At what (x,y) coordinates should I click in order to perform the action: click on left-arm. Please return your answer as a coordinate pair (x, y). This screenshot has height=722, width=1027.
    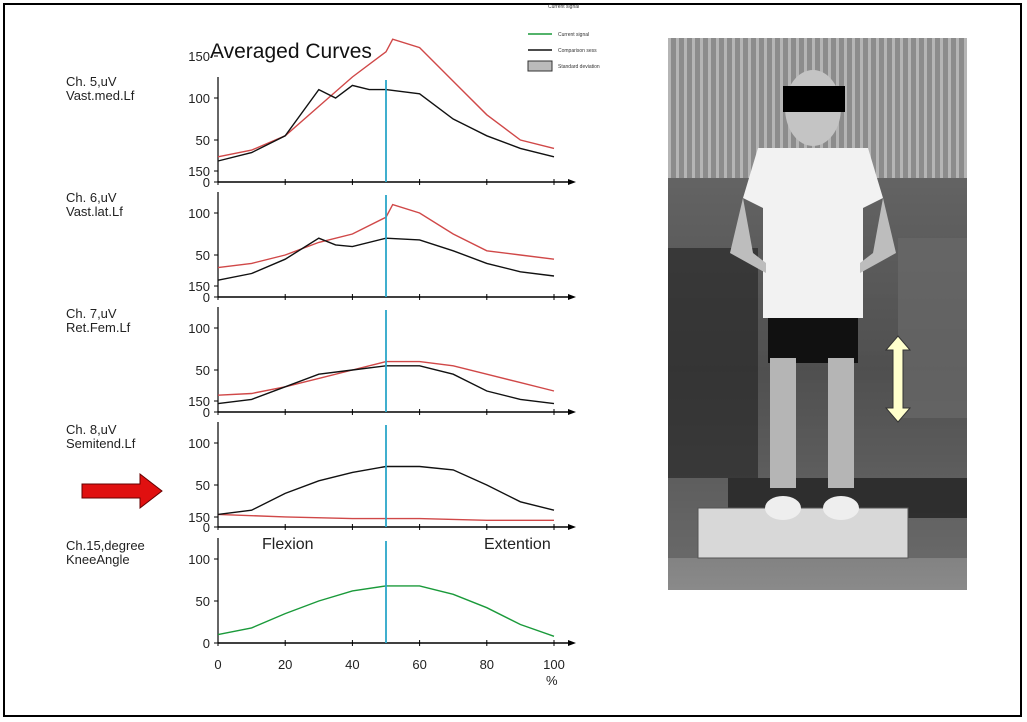
    Looking at the image, I should click on (748, 235).